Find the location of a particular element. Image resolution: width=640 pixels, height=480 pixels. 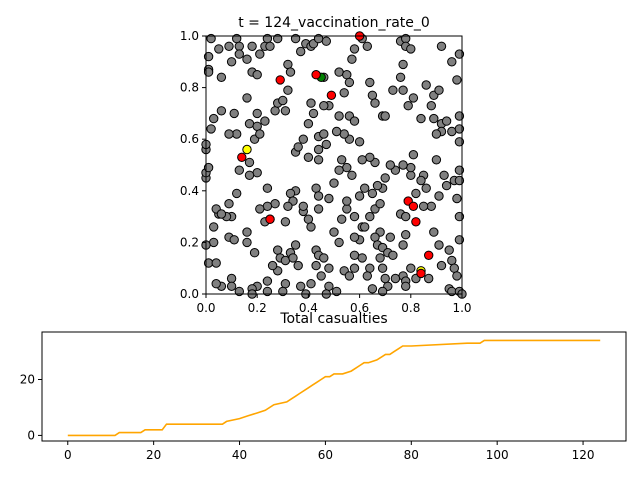

x-tick-label: 0.8 is located at coordinates (410, 308).